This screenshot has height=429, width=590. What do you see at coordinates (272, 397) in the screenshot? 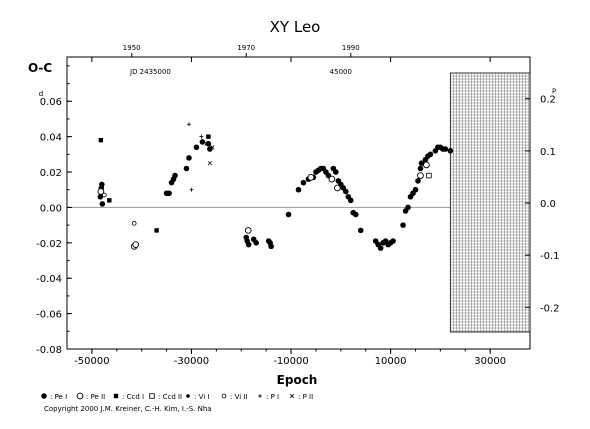
I see `legend-label: : P I` at bounding box center [272, 397].